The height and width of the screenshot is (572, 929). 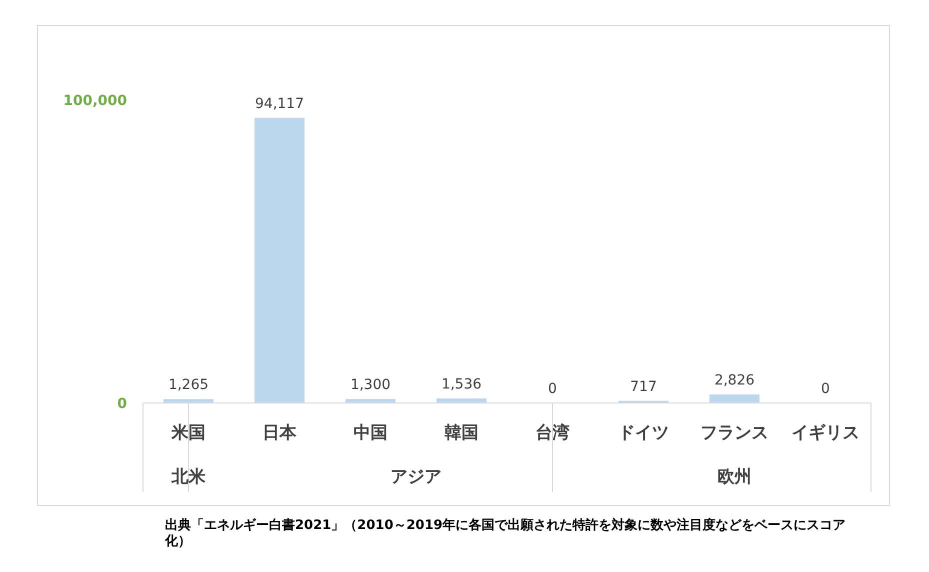 I want to click on x-tick-label: イギリス, so click(x=826, y=433).